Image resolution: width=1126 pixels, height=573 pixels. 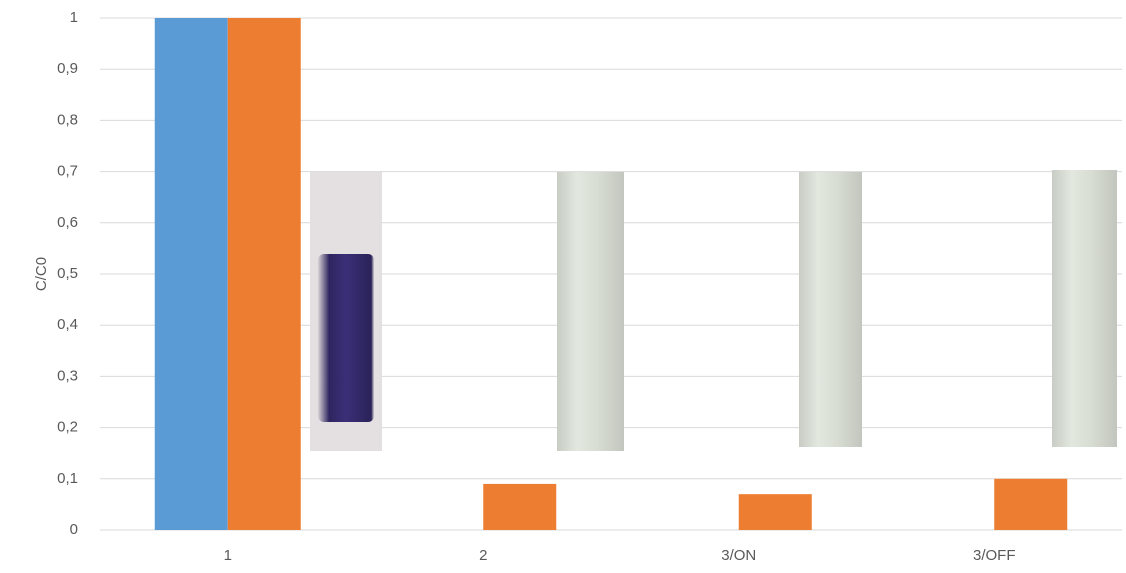 I want to click on x-tick-label: 3/ON, so click(x=738, y=555).